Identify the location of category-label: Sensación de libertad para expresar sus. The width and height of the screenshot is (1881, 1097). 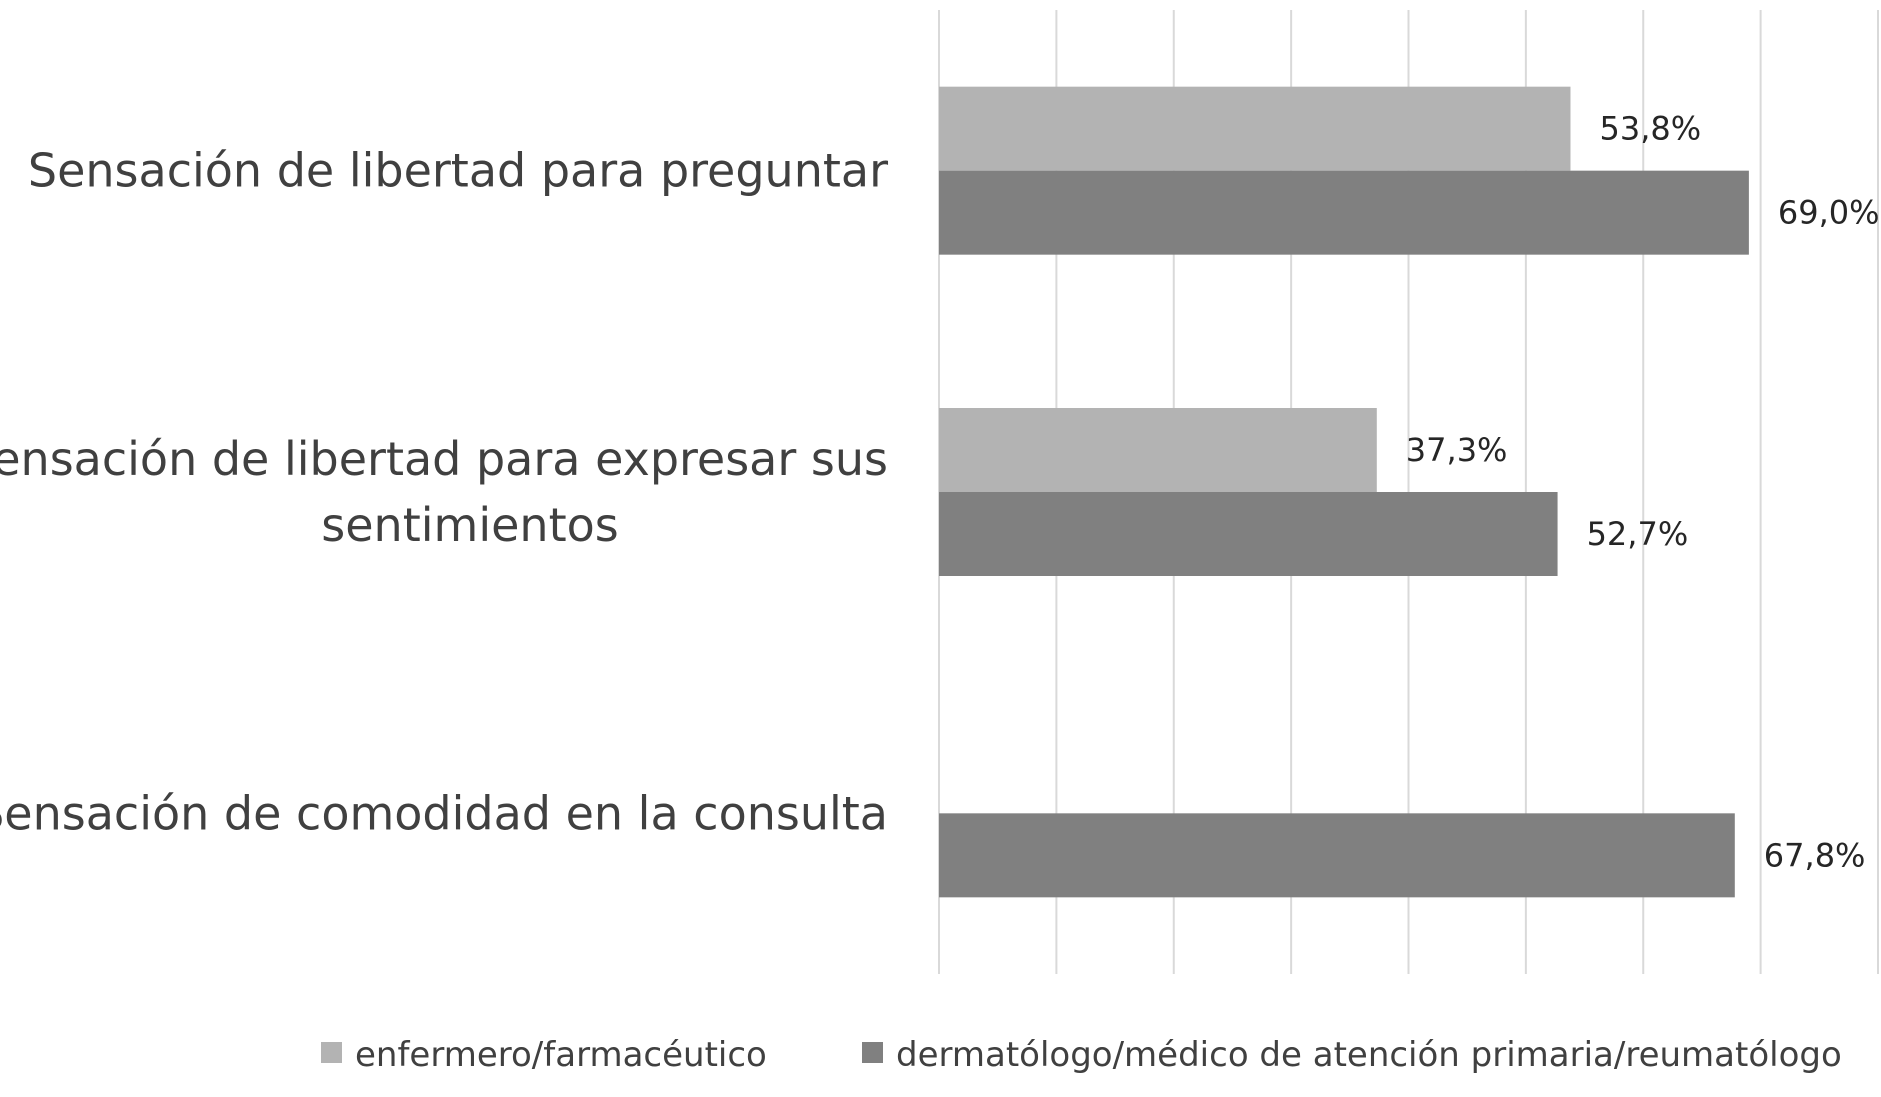
(444, 459).